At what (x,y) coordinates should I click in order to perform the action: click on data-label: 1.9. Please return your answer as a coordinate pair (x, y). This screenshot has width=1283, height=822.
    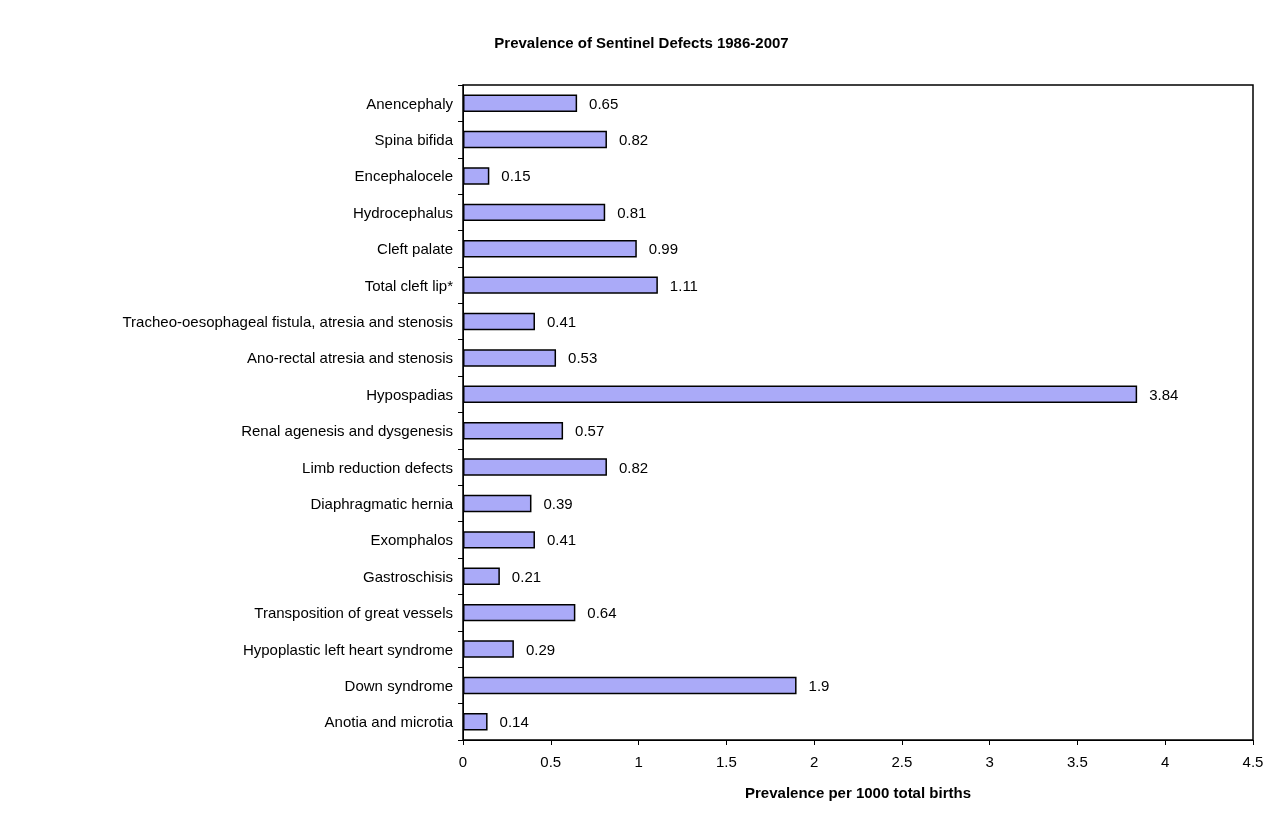
    Looking at the image, I should click on (819, 685).